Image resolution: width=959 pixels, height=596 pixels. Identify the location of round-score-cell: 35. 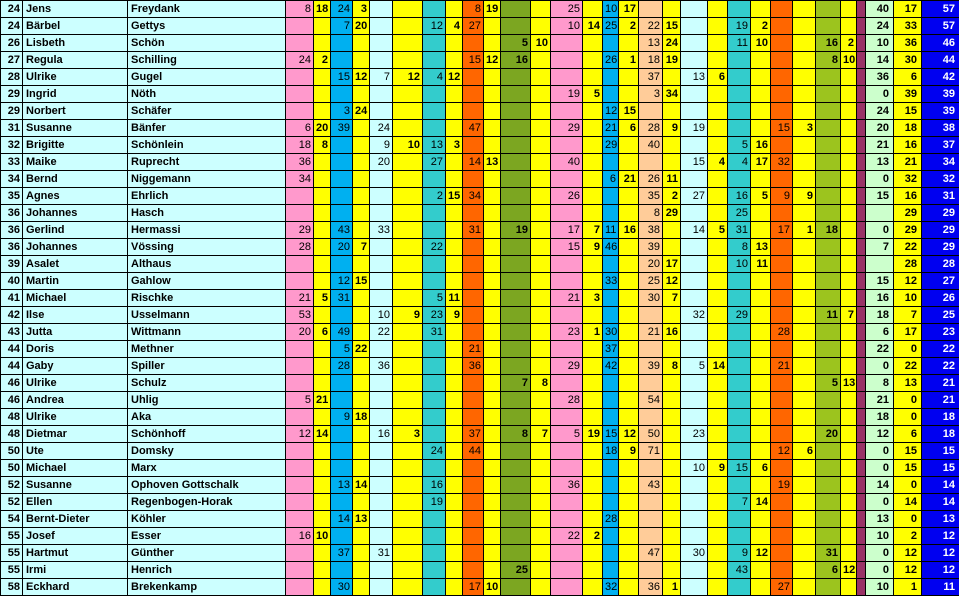
(651, 196).